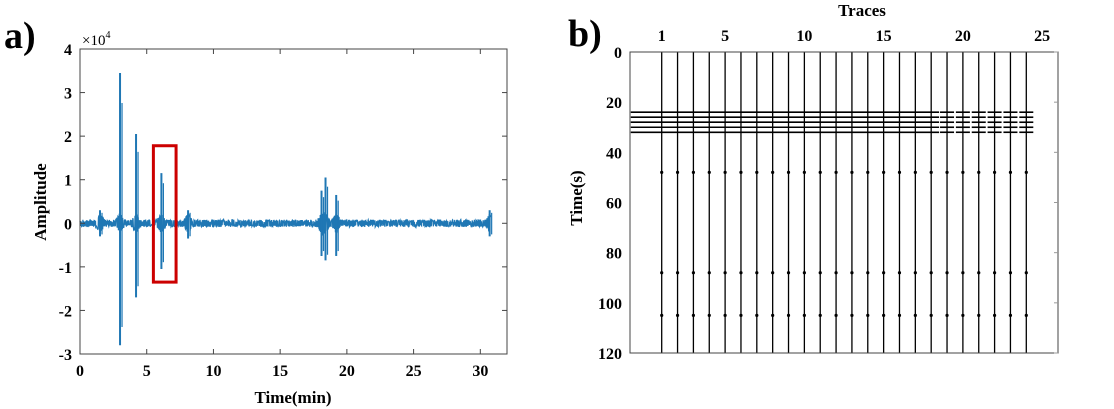 The height and width of the screenshot is (409, 1114). Describe the element at coordinates (68, 94) in the screenshot. I see `y-tick-label: 3` at that location.